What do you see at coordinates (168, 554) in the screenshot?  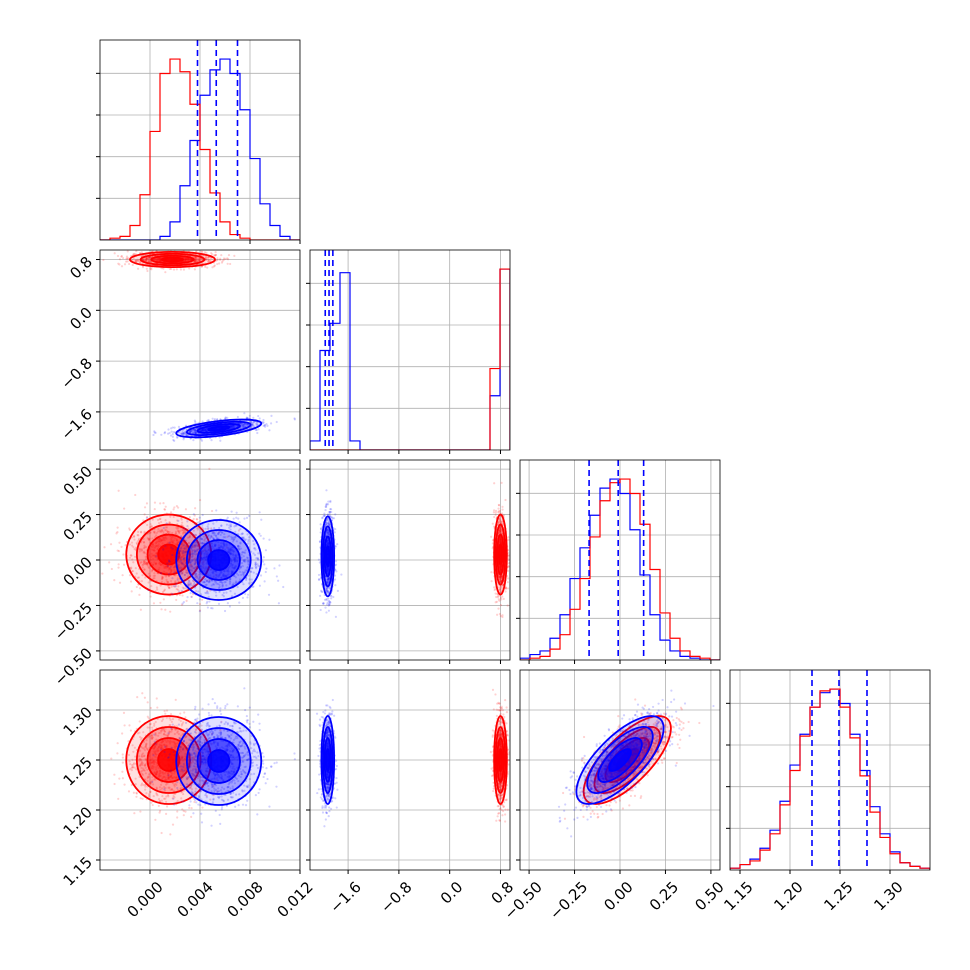 I see `density-contour` at bounding box center [168, 554].